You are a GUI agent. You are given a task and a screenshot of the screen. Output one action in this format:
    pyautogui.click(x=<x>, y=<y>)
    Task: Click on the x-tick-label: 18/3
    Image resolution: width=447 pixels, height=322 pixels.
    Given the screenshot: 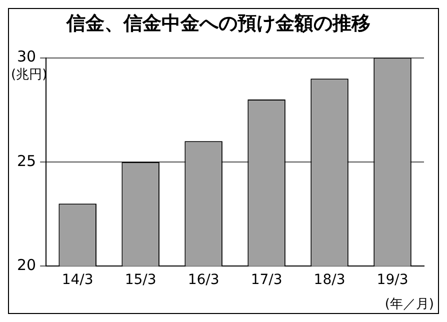 What is the action you would take?
    pyautogui.click(x=330, y=280)
    